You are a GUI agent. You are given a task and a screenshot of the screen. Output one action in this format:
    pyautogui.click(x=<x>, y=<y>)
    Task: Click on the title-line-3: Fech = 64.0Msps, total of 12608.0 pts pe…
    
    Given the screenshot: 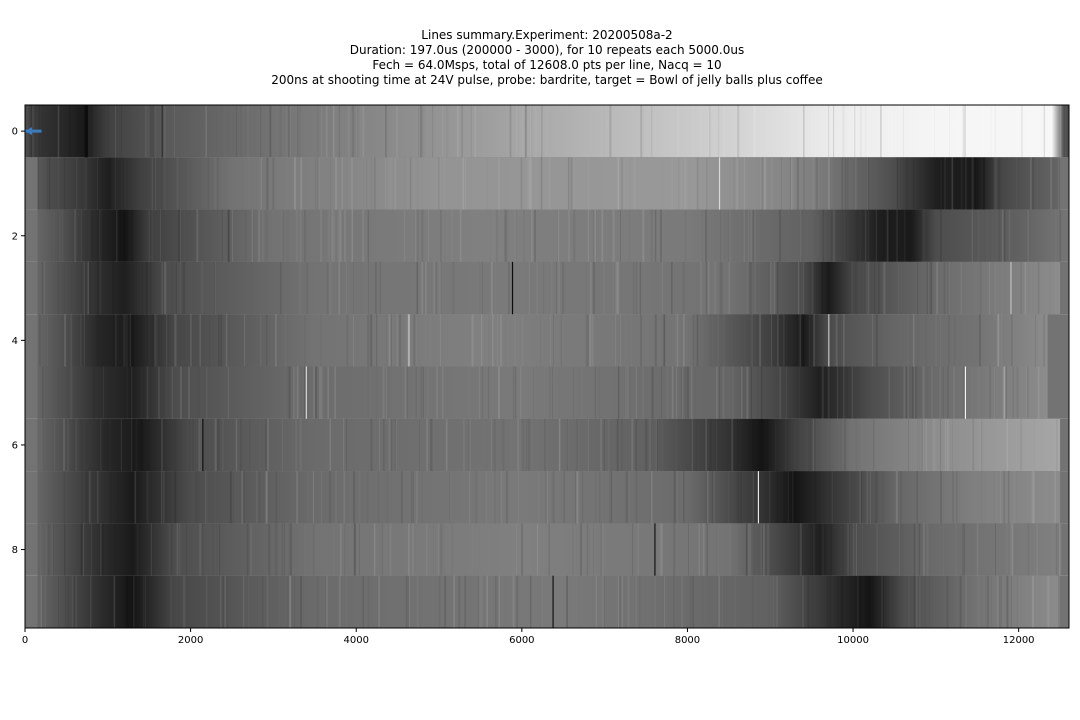 What is the action you would take?
    pyautogui.click(x=547, y=65)
    